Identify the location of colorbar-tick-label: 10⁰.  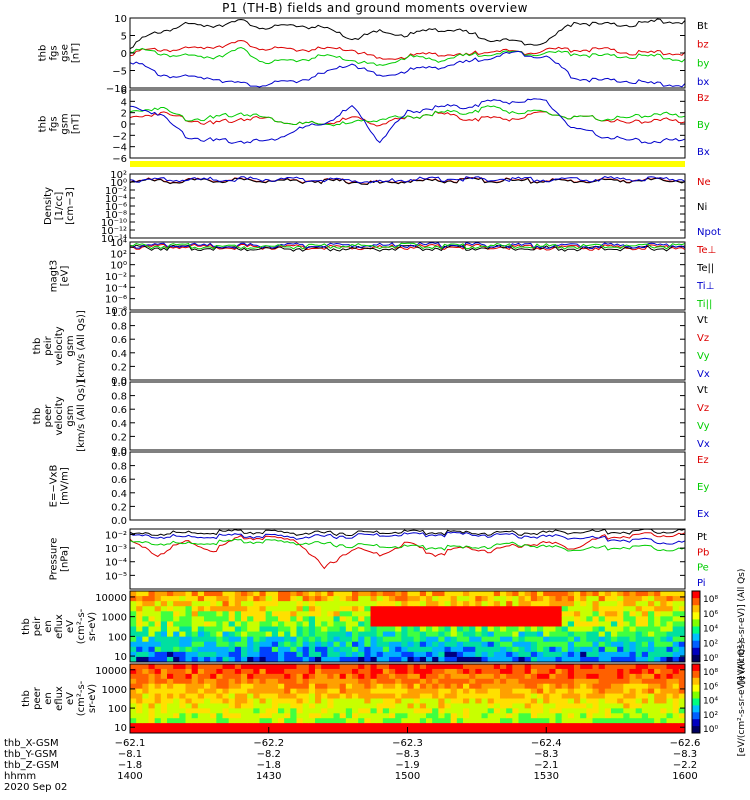
(710, 659).